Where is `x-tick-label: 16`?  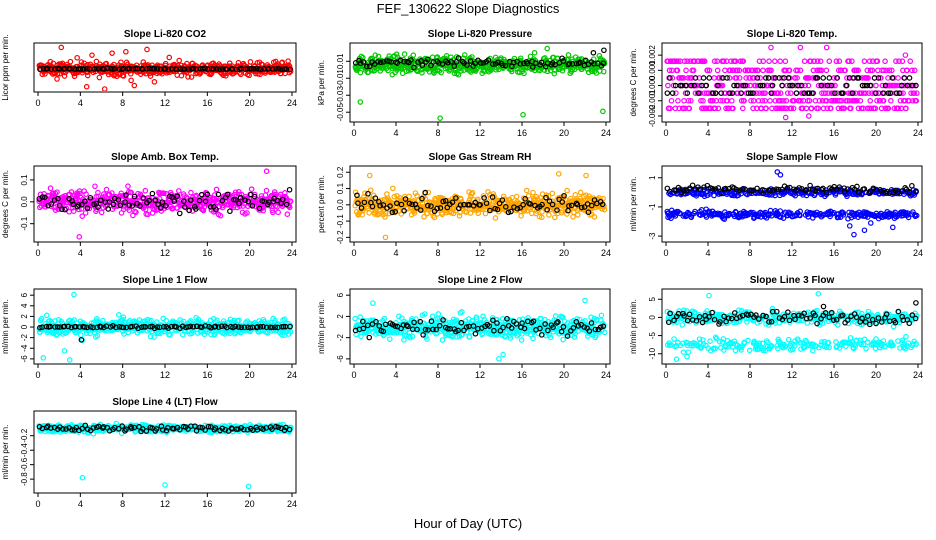
x-tick-label: 16 is located at coordinates (522, 253).